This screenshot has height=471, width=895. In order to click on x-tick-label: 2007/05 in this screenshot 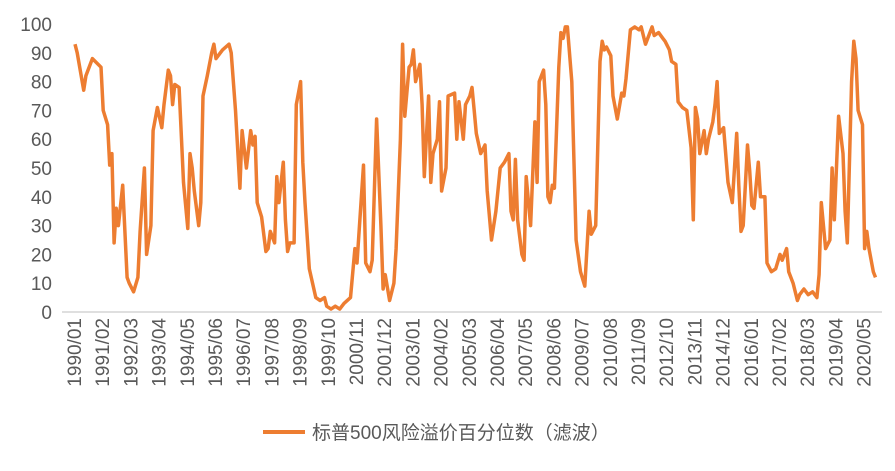, I will do `click(526, 352)`.